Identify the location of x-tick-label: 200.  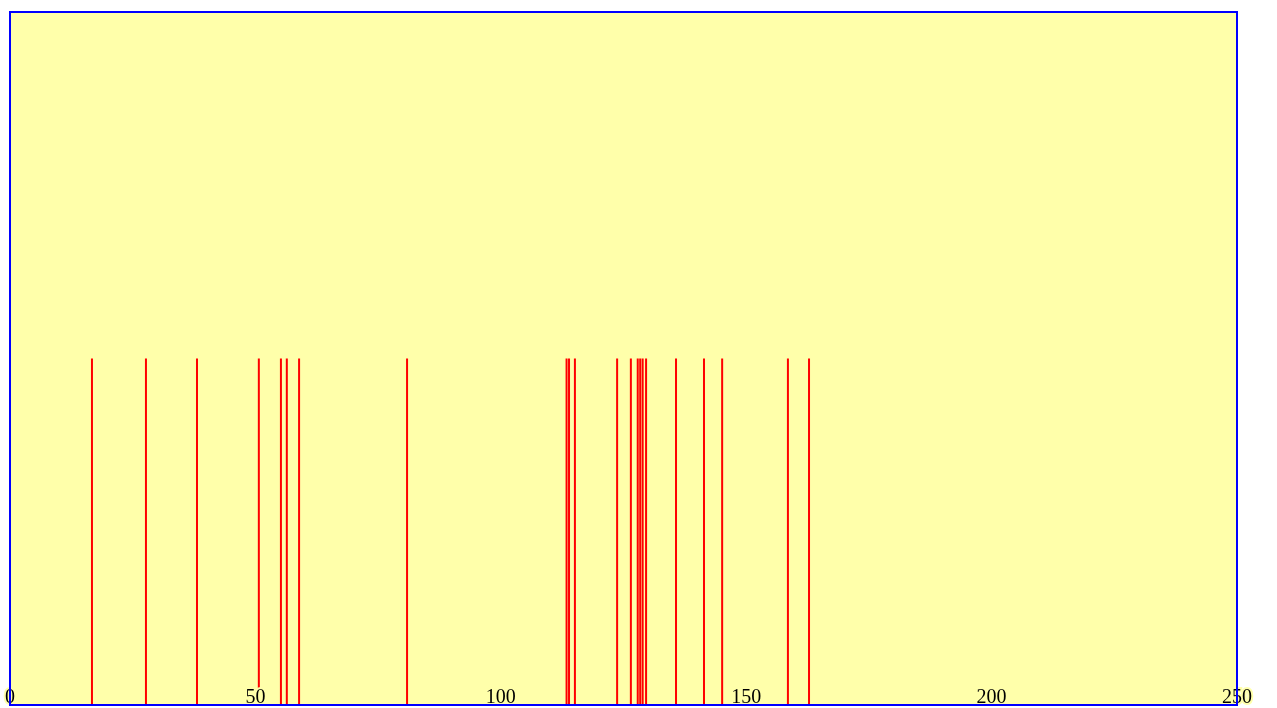
(991, 696).